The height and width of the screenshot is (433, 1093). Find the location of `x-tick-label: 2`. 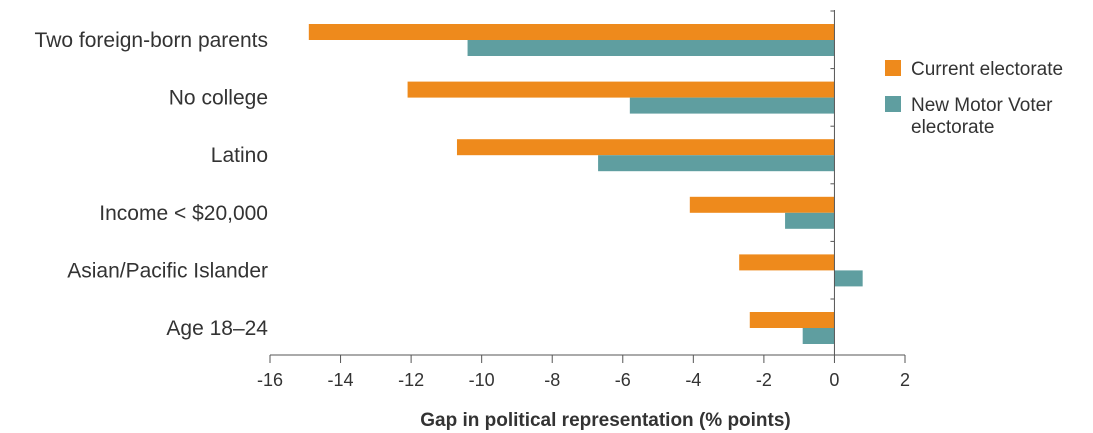

x-tick-label: 2 is located at coordinates (905, 380).